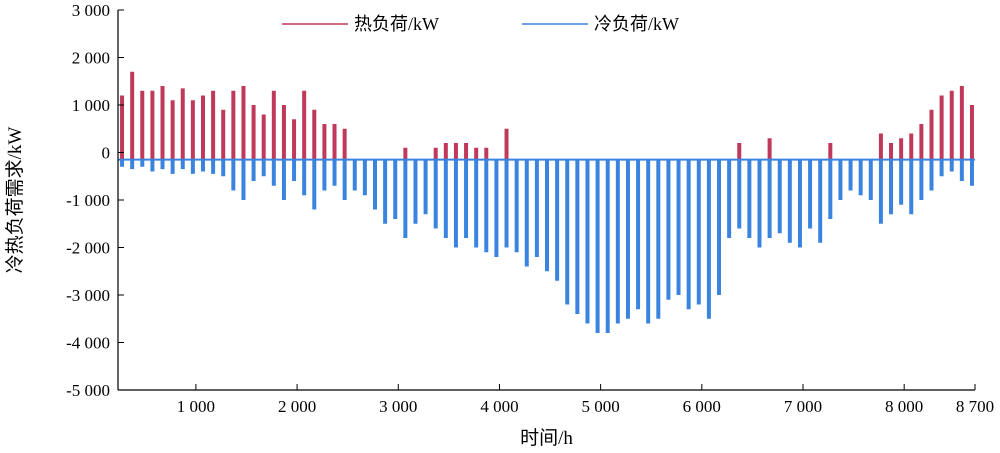 The image size is (1000, 453). Describe the element at coordinates (546, 438) in the screenshot. I see `x-axis-title: 时间/h` at that location.